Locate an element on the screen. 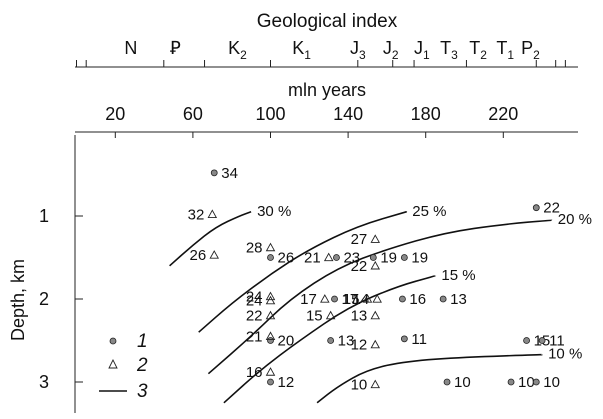 This screenshot has height=419, width=603. period-label: T3 is located at coordinates (449, 50).